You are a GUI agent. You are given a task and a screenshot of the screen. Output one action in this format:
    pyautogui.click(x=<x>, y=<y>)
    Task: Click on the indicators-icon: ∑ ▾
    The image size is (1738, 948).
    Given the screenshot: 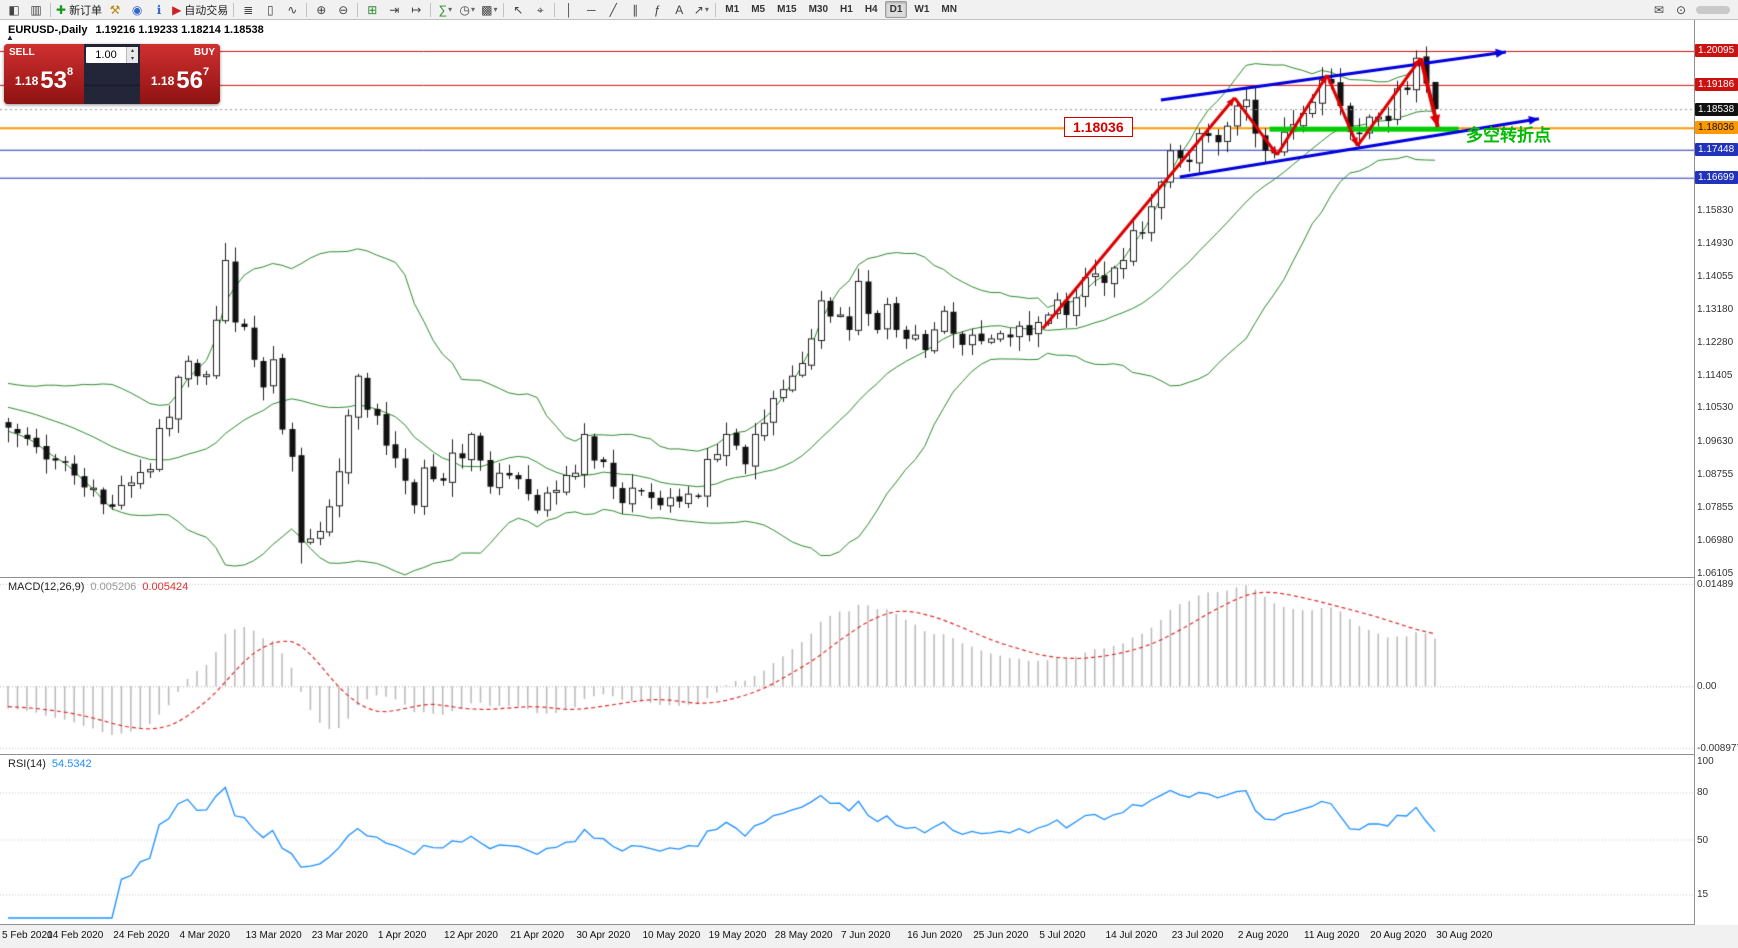 What is the action you would take?
    pyautogui.click(x=445, y=9)
    